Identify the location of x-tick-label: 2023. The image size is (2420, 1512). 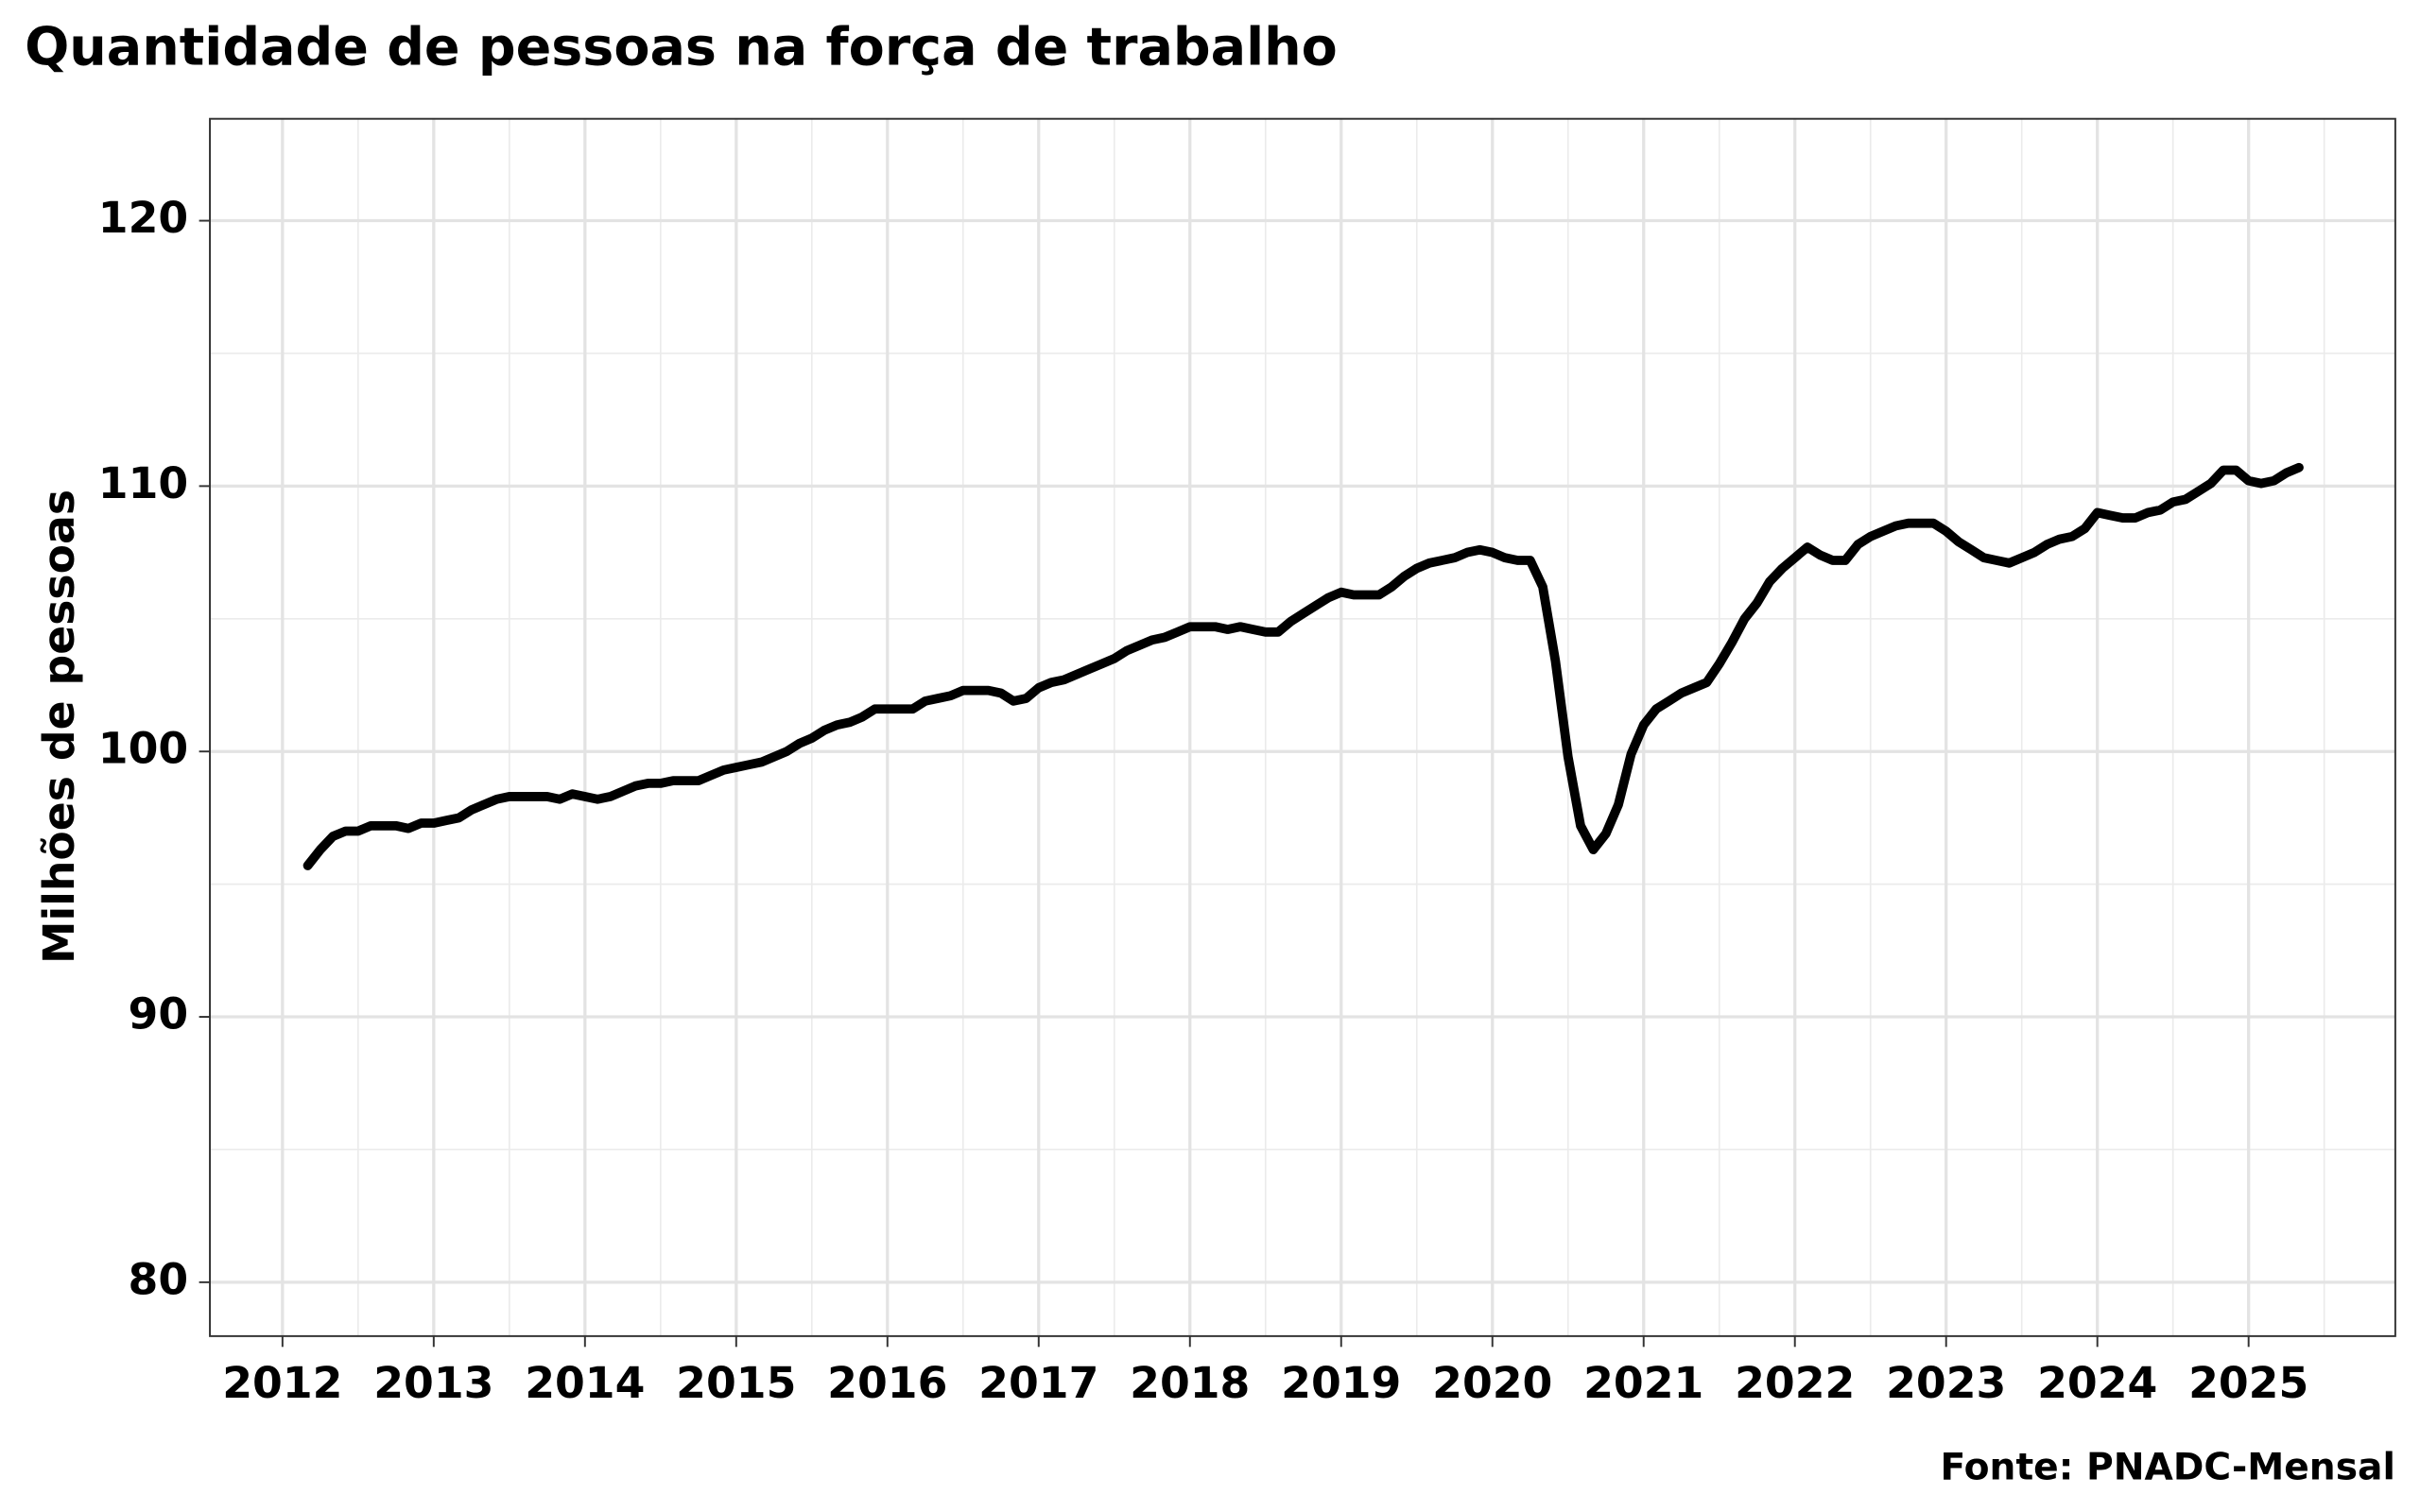
(1946, 1383).